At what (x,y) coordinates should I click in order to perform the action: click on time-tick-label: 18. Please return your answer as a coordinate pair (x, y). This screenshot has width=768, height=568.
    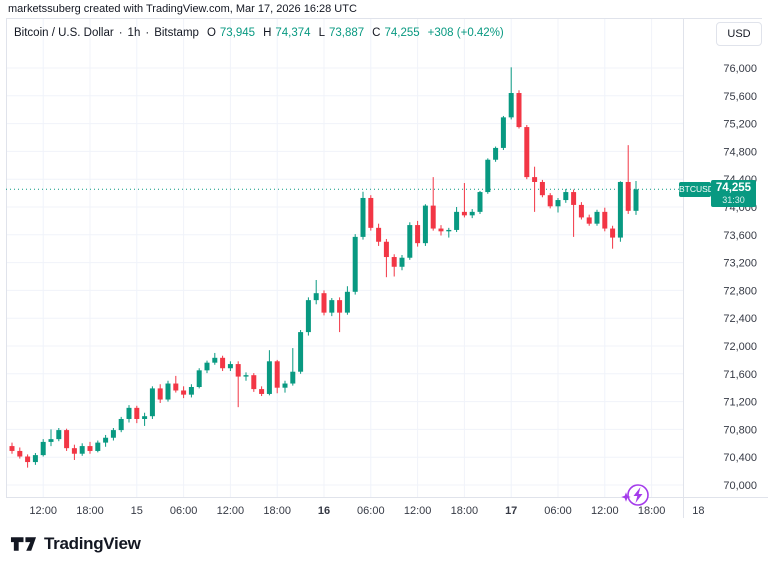
    Looking at the image, I should click on (698, 511).